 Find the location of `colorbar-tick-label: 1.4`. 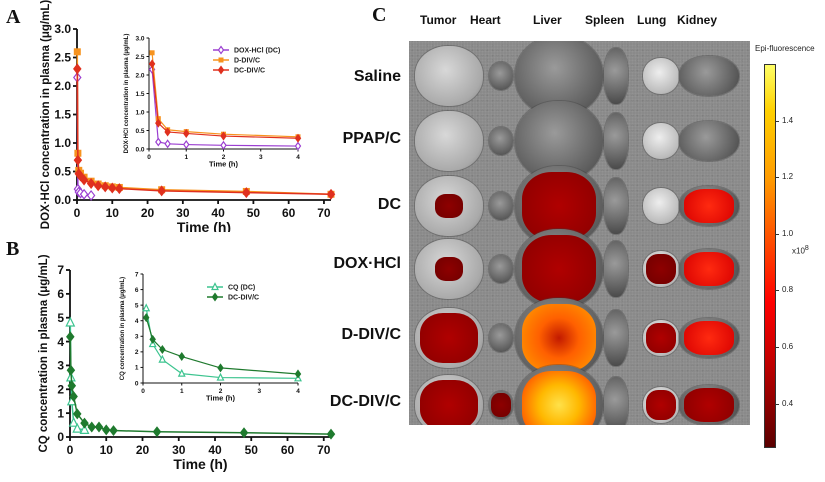

colorbar-tick-label: 1.4 is located at coordinates (788, 120).